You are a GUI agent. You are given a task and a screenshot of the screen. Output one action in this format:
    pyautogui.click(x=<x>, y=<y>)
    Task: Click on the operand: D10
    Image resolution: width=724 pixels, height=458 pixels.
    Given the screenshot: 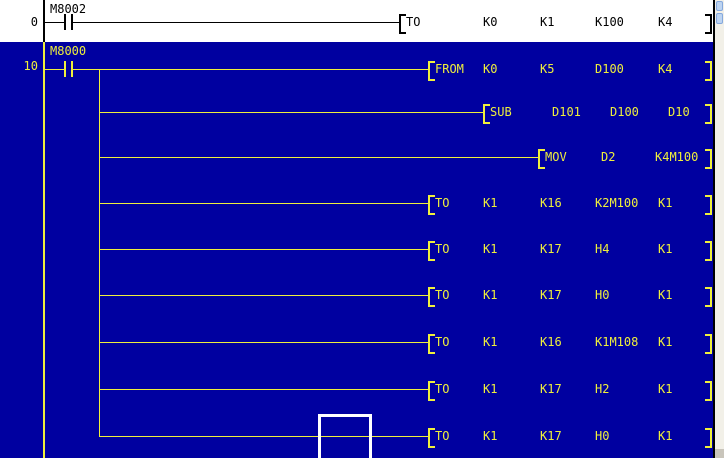 What is the action you would take?
    pyautogui.click(x=679, y=112)
    